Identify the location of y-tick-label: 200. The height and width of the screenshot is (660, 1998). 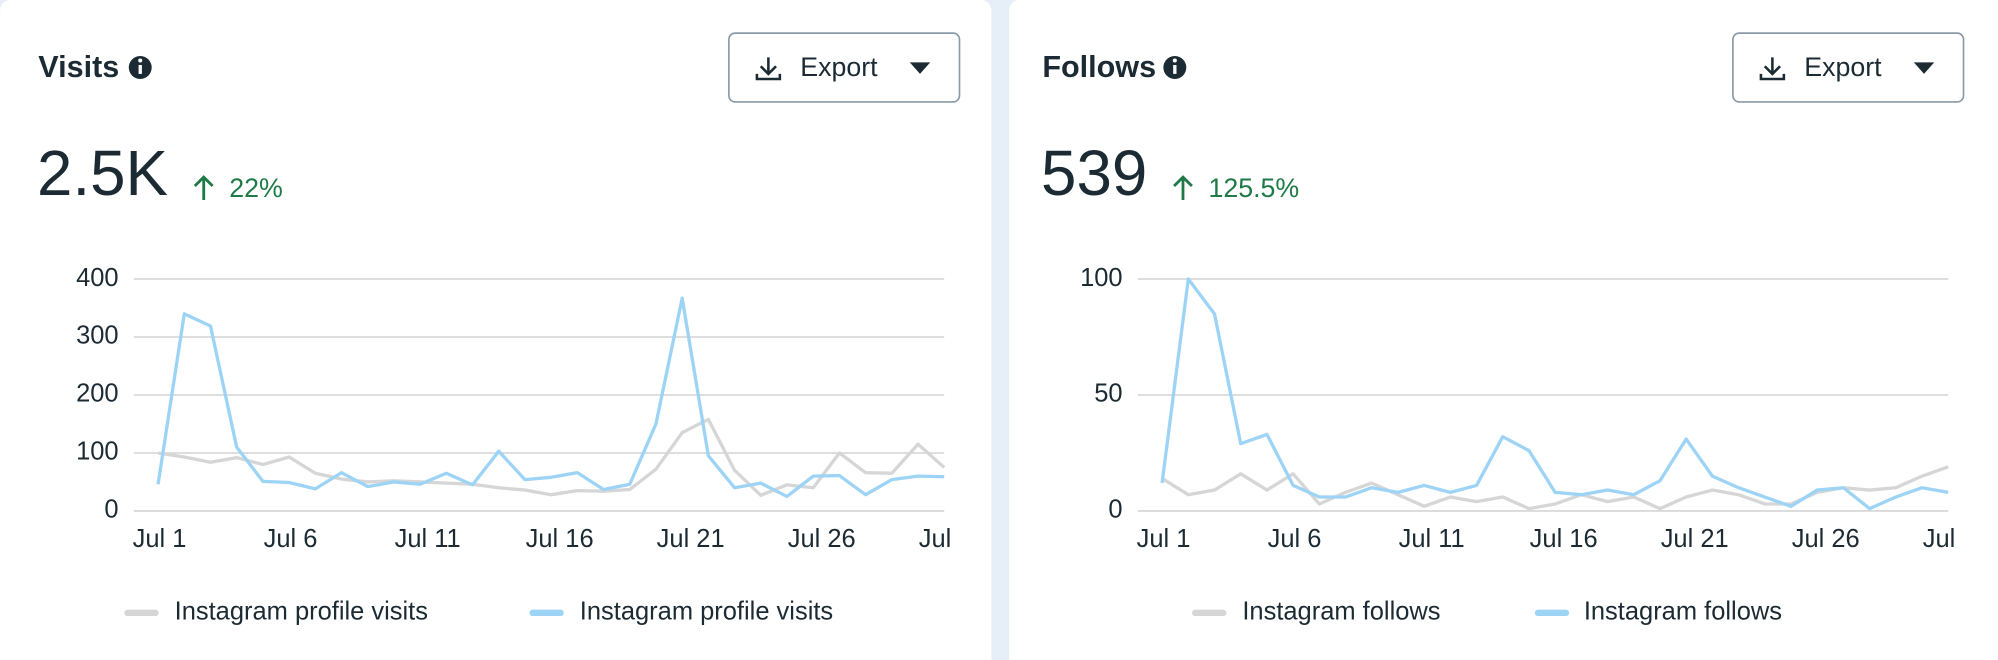
(97, 394).